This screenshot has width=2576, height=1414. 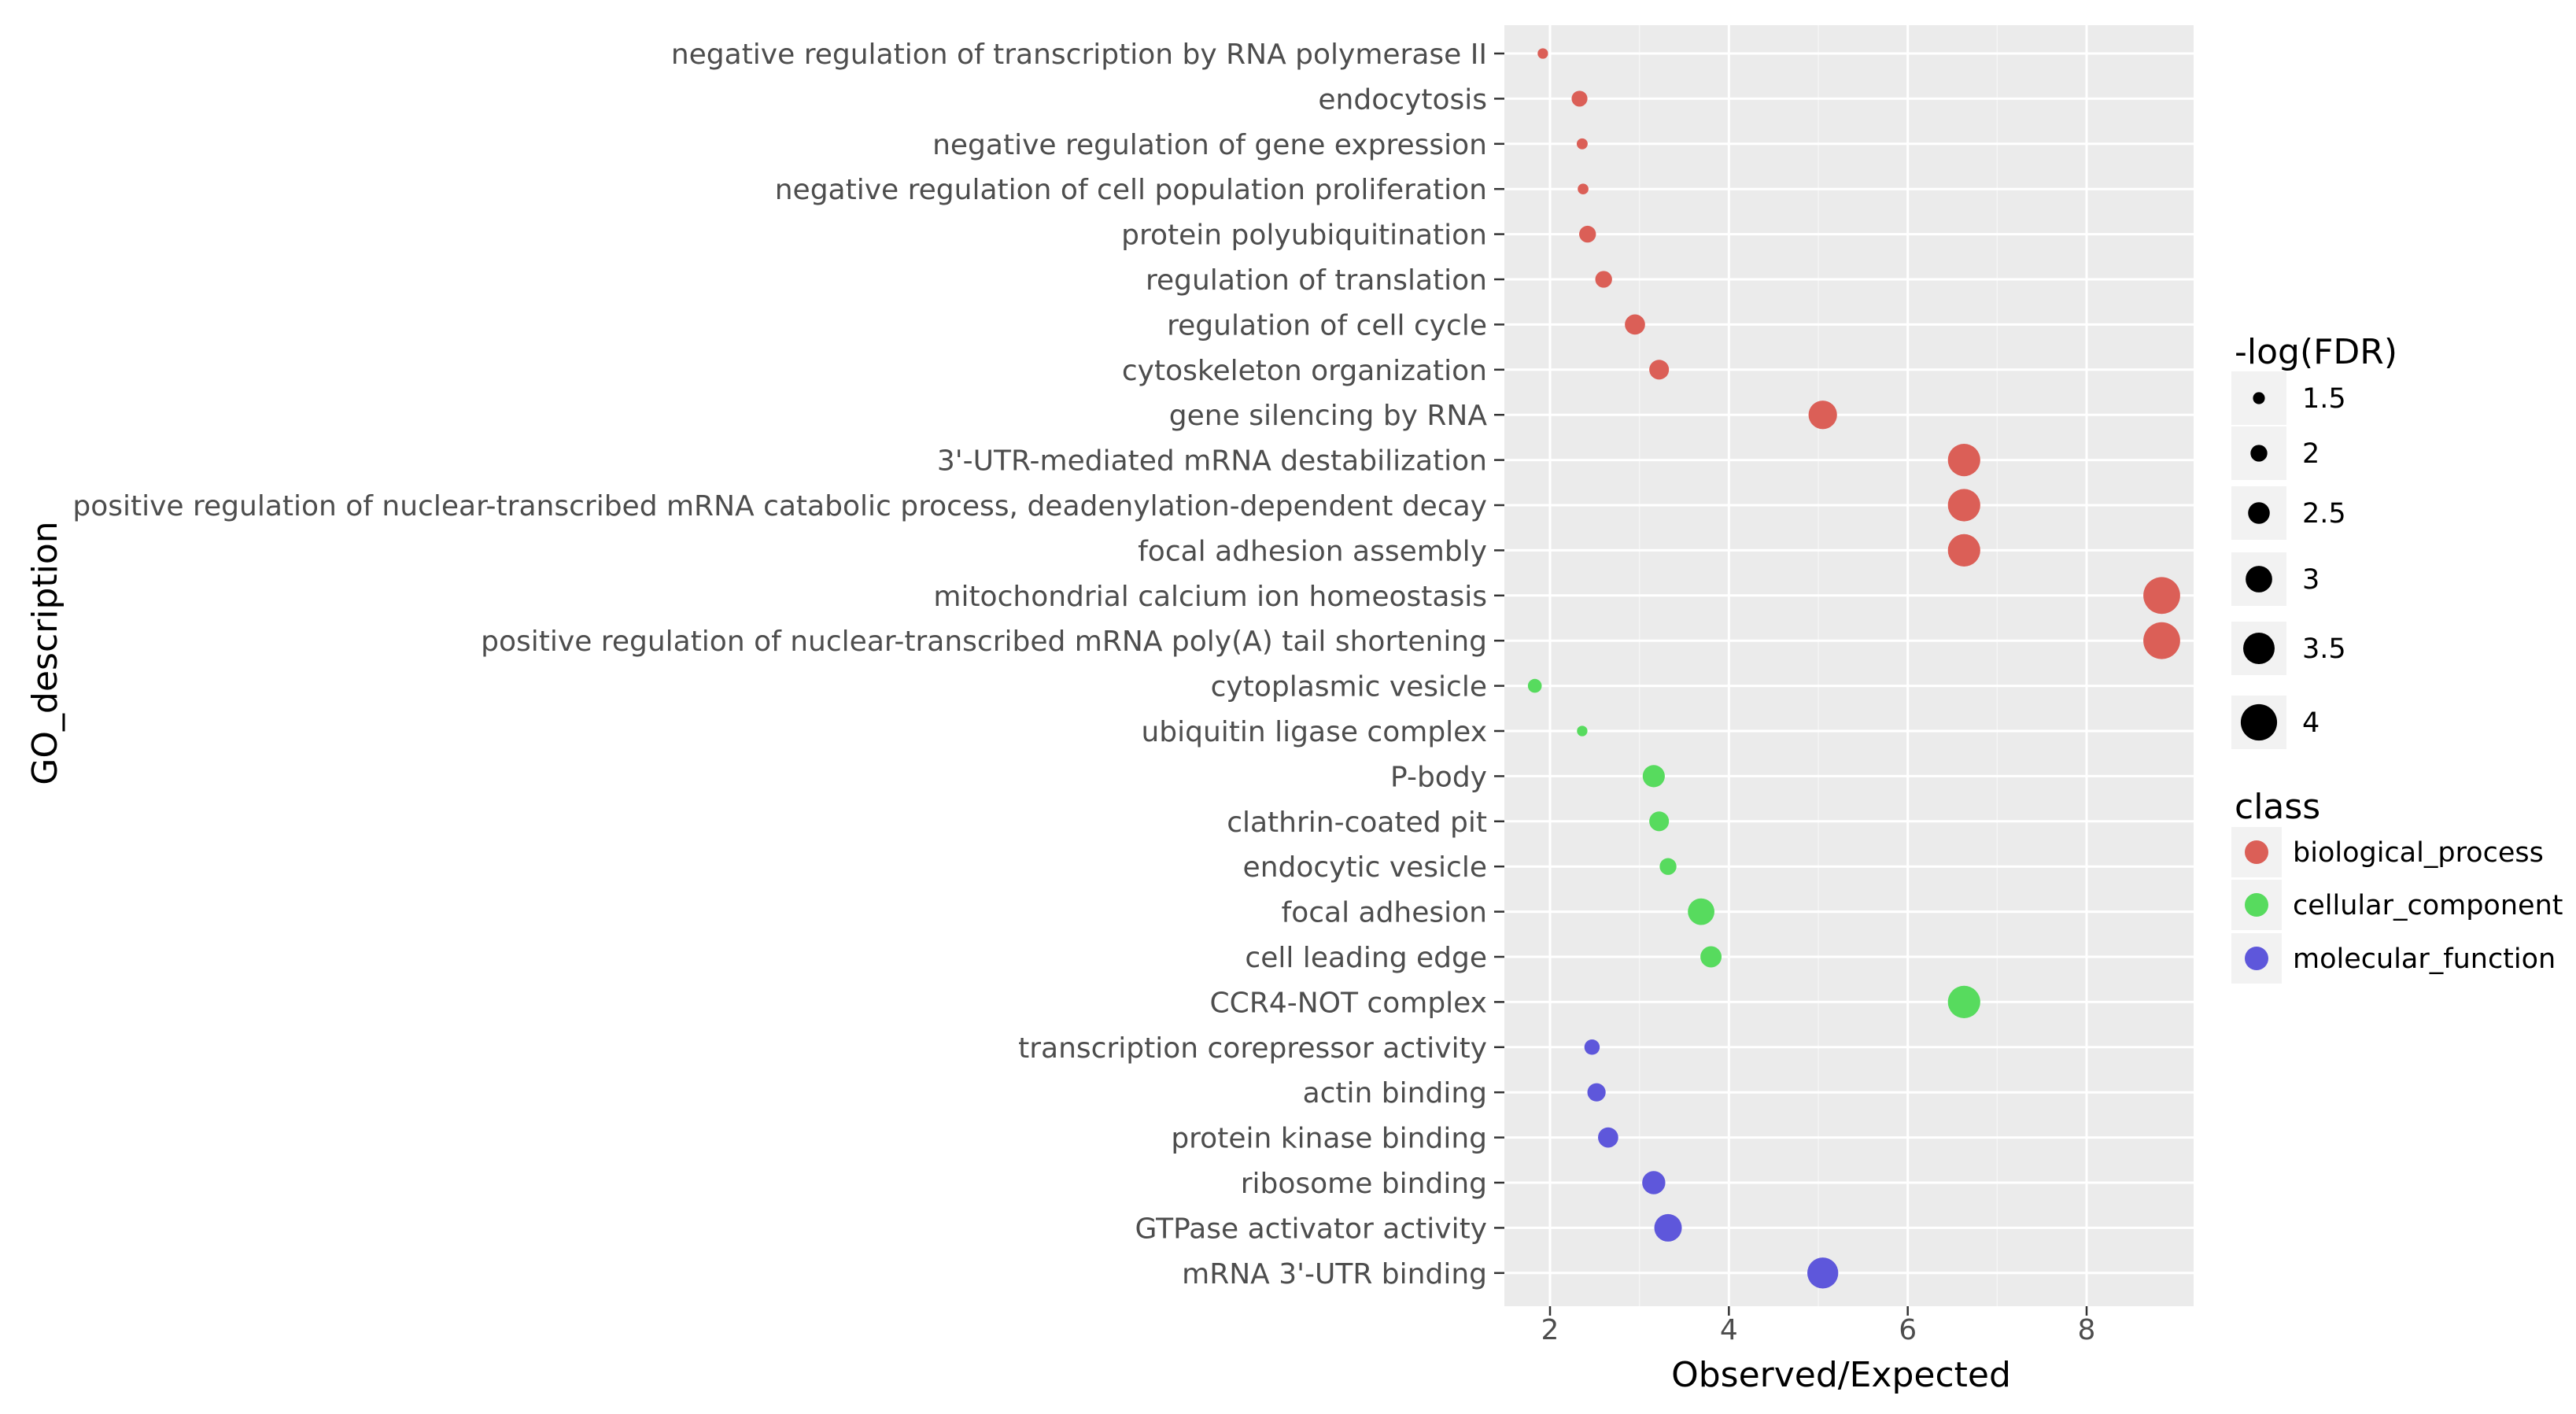 What do you see at coordinates (2418, 853) in the screenshot?
I see `color-legend-label: biological_process` at bounding box center [2418, 853].